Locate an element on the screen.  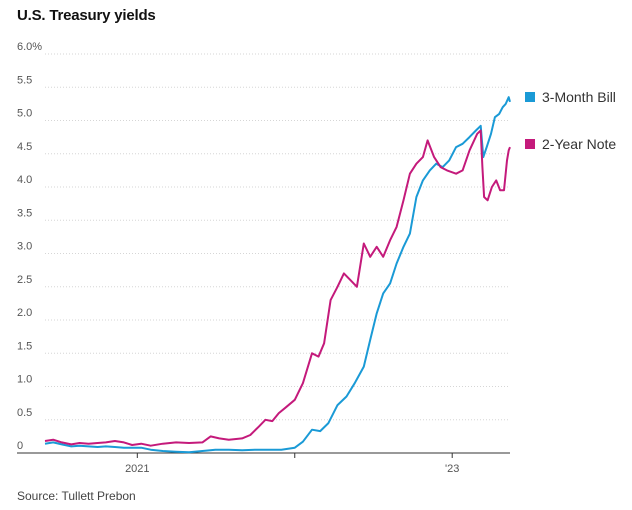
x-tick-label: '23 is located at coordinates (452, 469).